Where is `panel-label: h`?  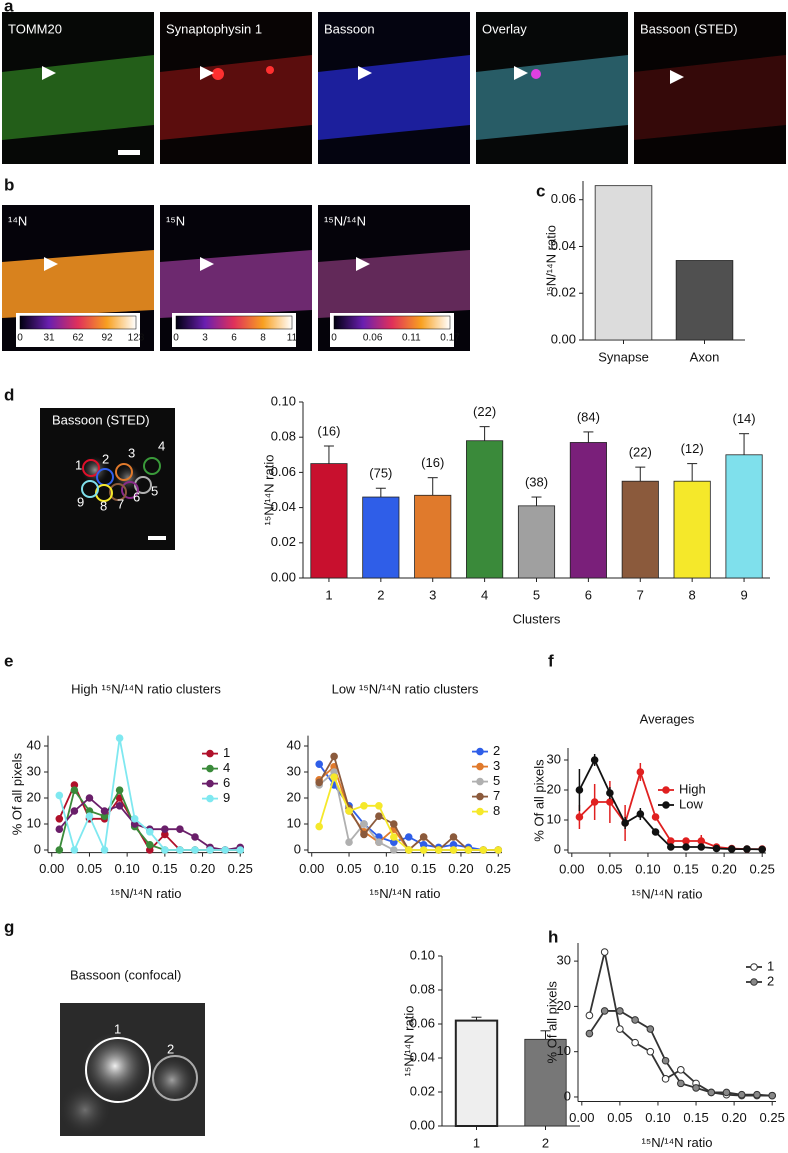
panel-label: h is located at coordinates (553, 936).